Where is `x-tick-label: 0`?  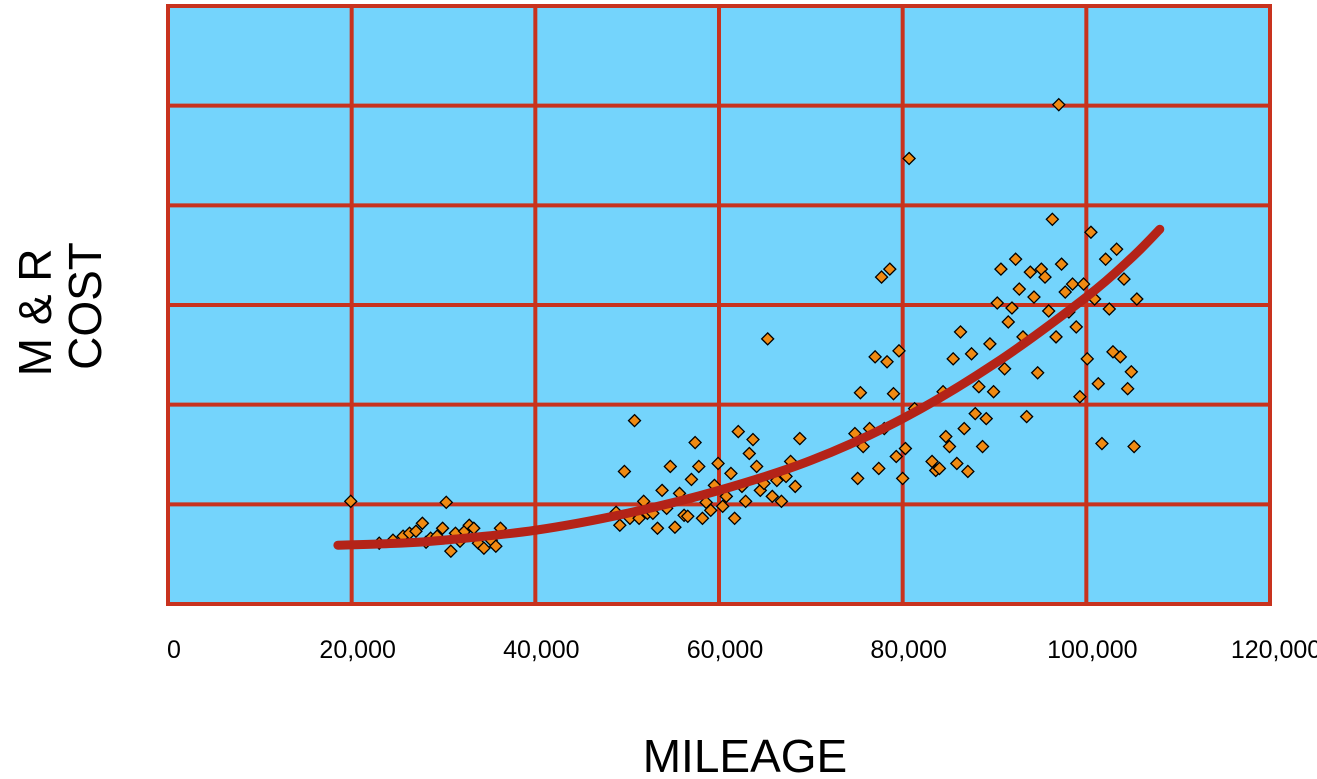
x-tick-label: 0 is located at coordinates (174, 650).